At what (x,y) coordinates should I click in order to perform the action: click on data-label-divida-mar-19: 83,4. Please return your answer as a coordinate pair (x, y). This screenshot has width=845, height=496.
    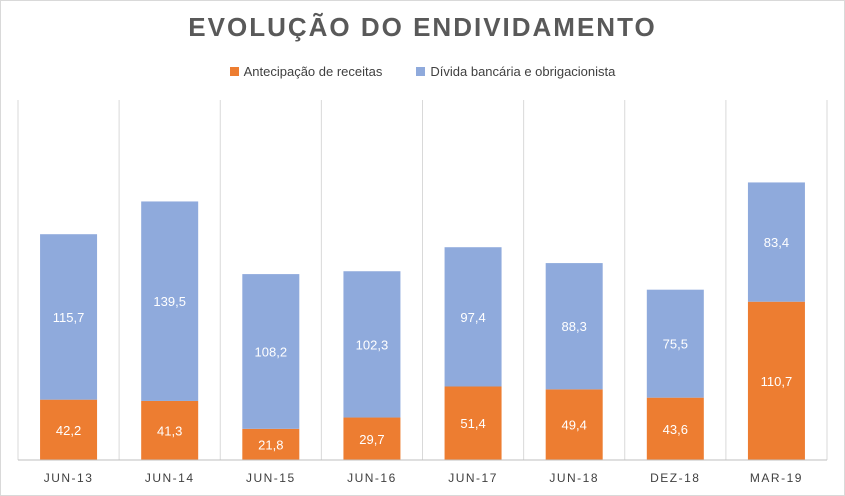
    Looking at the image, I should click on (776, 242).